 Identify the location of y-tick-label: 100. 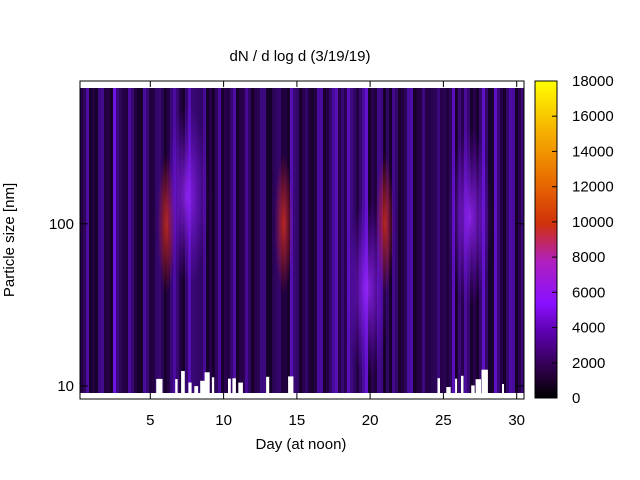
(61, 224).